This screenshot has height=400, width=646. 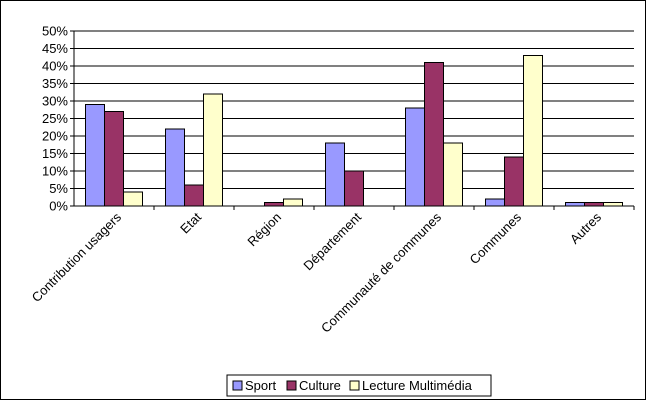 I want to click on y-tick-label: 5%, so click(x=58, y=188).